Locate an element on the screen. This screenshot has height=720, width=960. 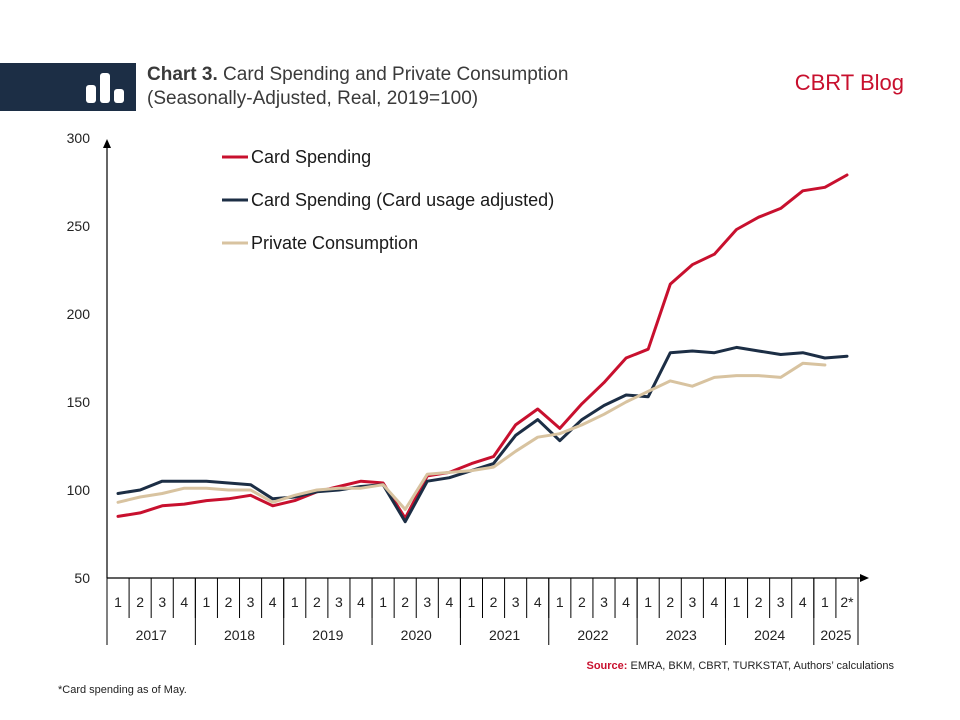
x-axis-arrow is located at coordinates (864, 578).